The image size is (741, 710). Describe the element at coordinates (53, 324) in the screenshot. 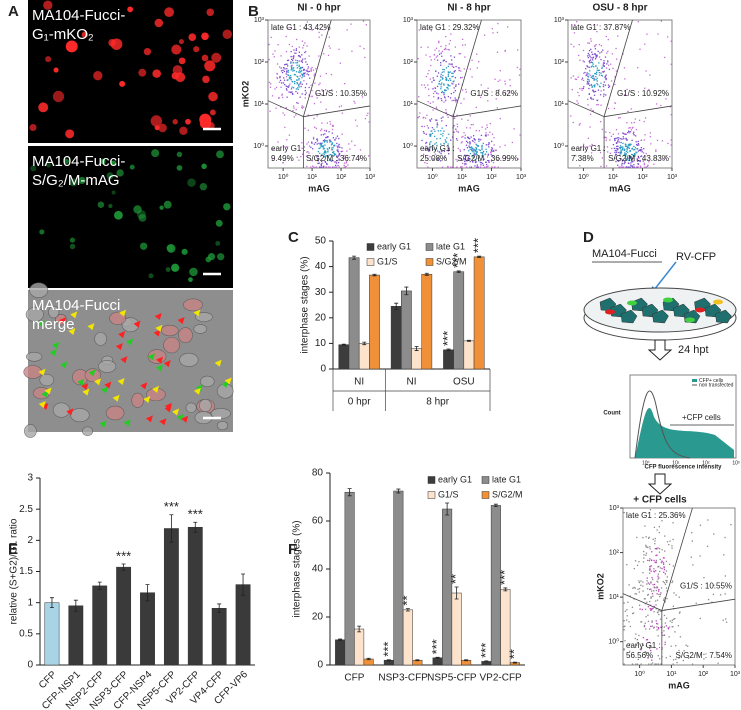

I see `micrograph-label: merge` at that location.